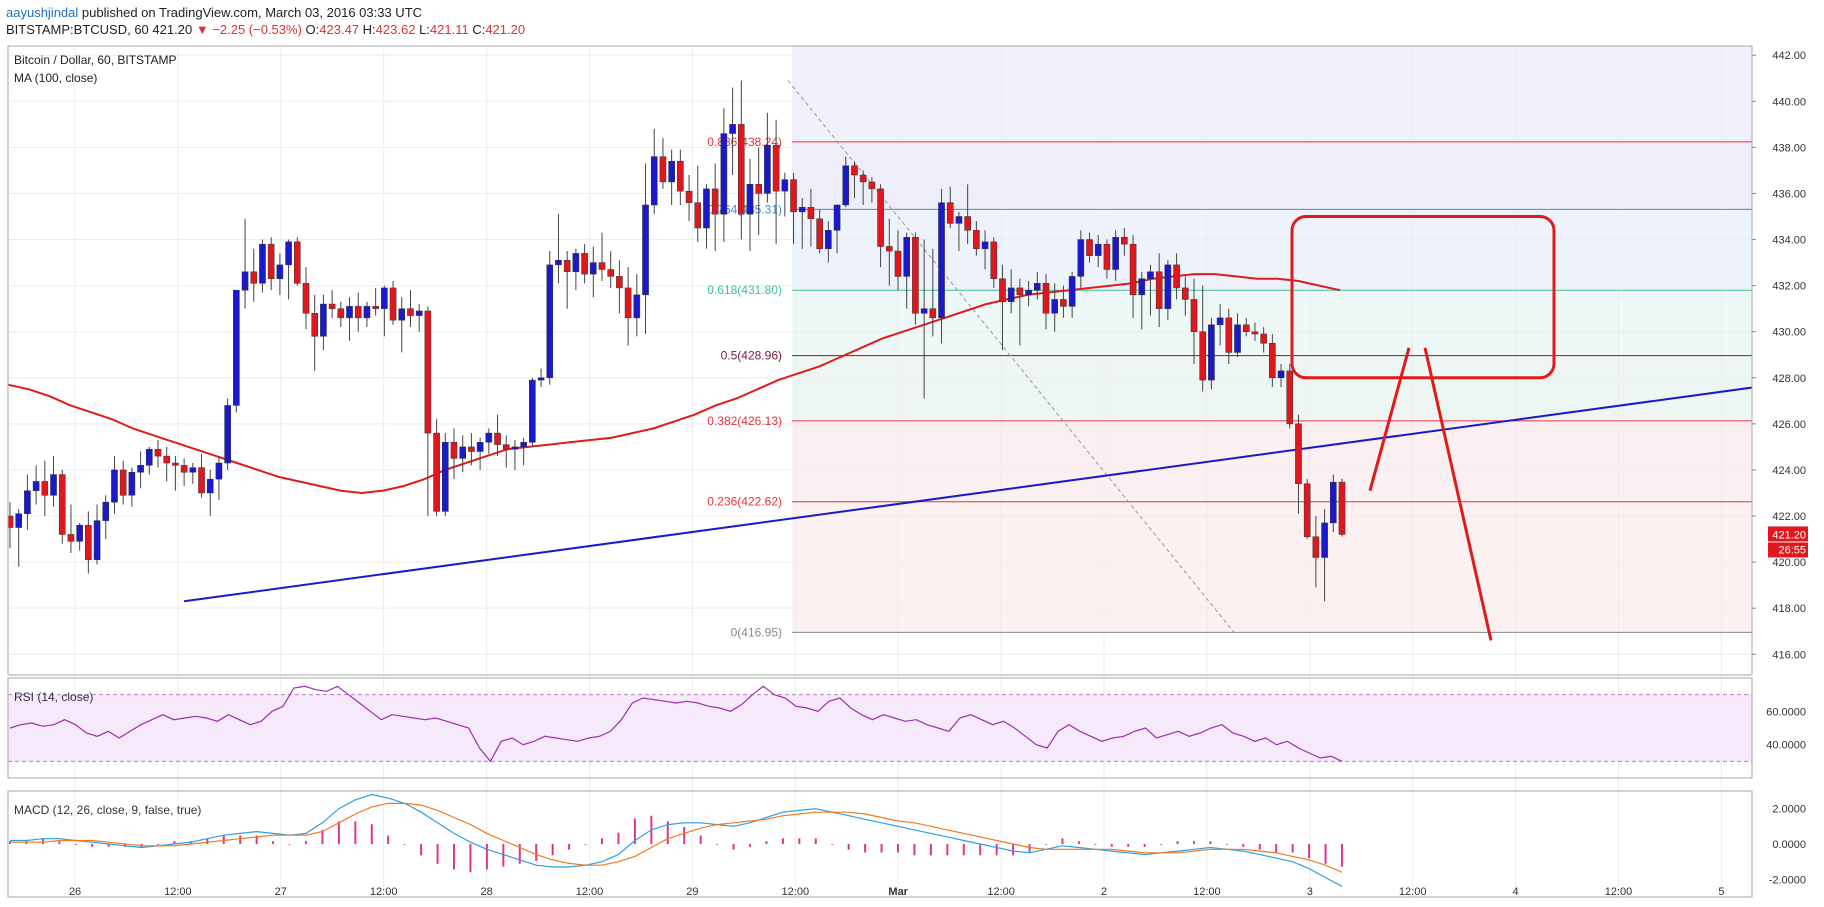  Describe the element at coordinates (505, 29) in the screenshot. I see `close-value: 421.20` at that location.